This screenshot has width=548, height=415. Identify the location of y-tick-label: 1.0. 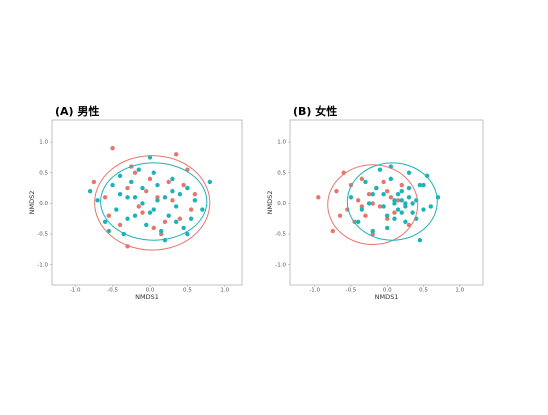
(281, 143).